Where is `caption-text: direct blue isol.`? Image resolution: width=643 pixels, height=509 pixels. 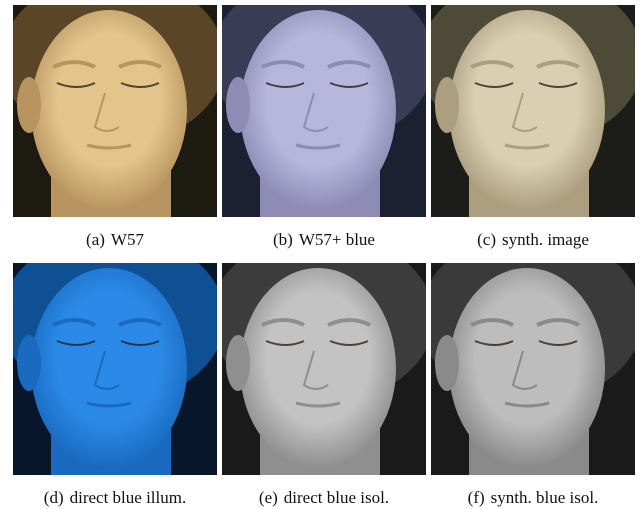 caption-text: direct blue isol. is located at coordinates (336, 497).